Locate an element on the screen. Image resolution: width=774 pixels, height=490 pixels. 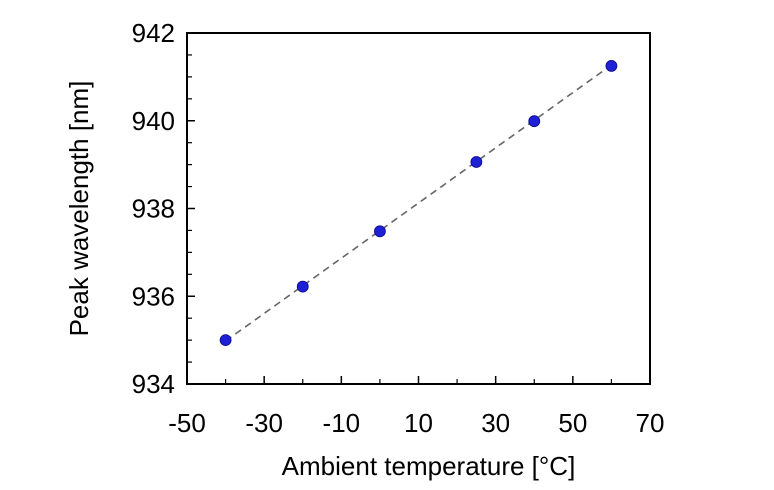
y-axis-title: Peak wavelength [nm] is located at coordinates (79, 209).